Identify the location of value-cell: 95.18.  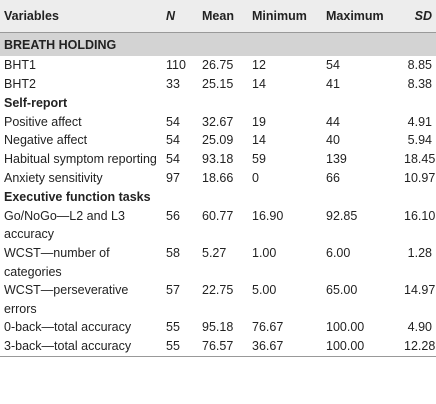
(218, 327).